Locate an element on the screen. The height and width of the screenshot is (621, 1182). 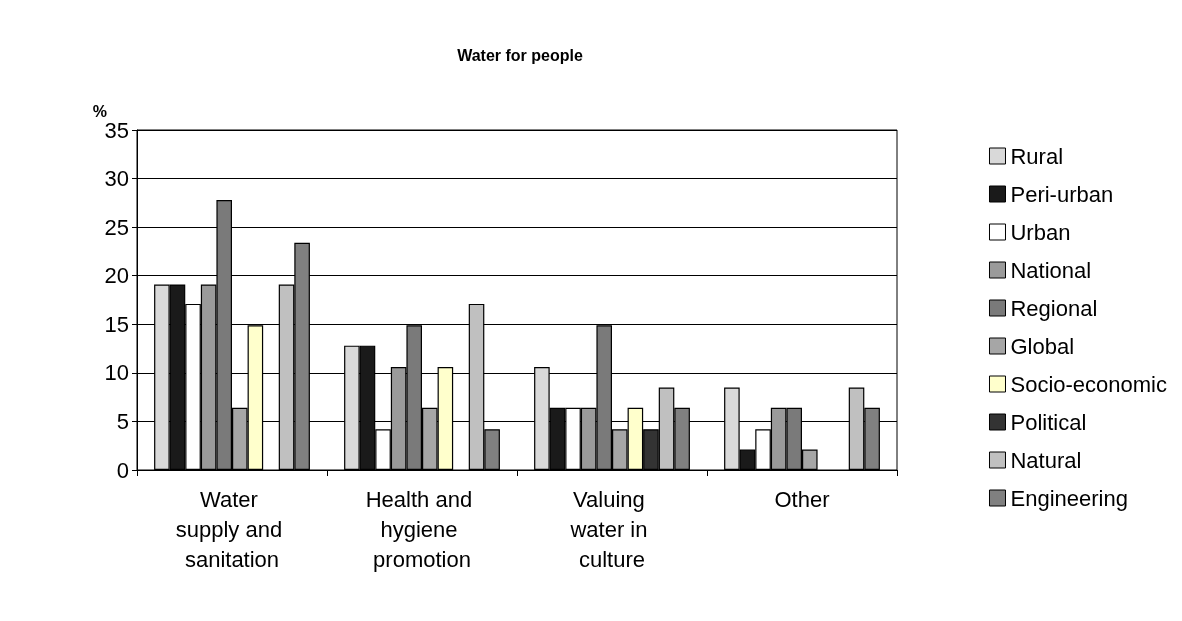
x-tick-label: Water supply and sanitation is located at coordinates (232, 529).